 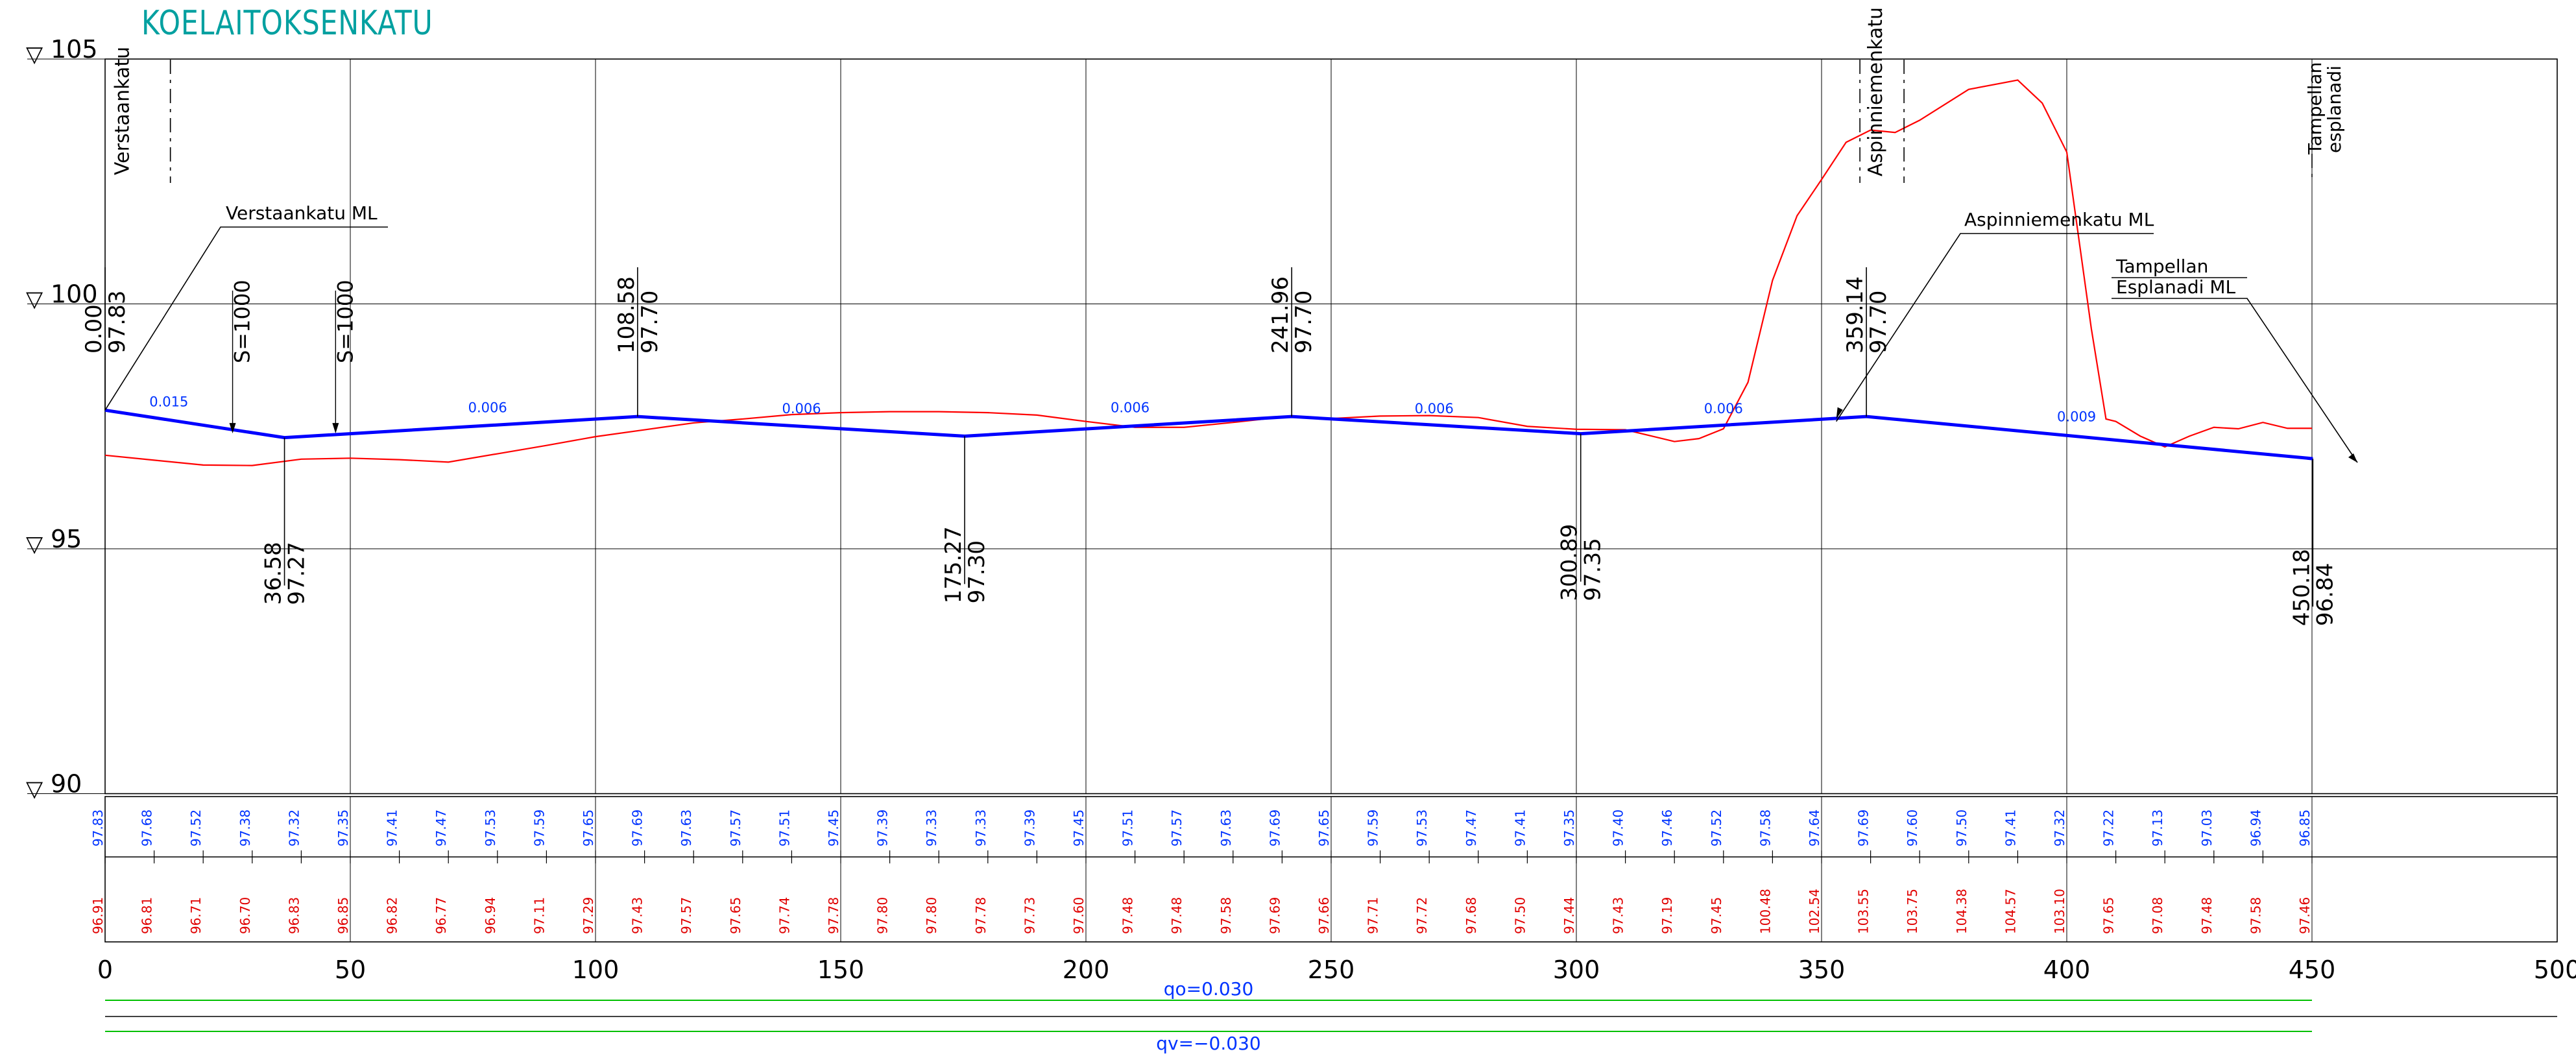 What do you see at coordinates (1912, 828) in the screenshot?
I see `road-elevation-value: 97.60` at bounding box center [1912, 828].